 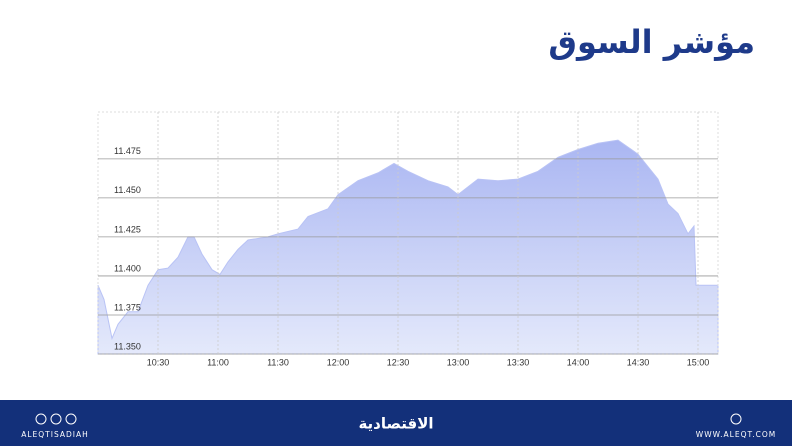 What do you see at coordinates (651, 42) in the screenshot?
I see `chart-title: مؤشر السوق` at bounding box center [651, 42].